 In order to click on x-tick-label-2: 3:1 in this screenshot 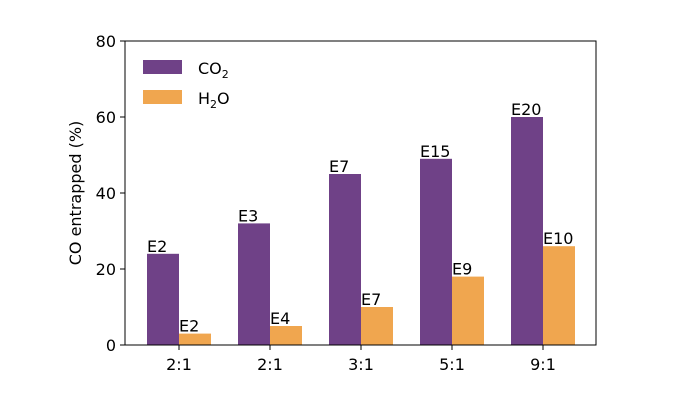, I will do `click(361, 364)`.